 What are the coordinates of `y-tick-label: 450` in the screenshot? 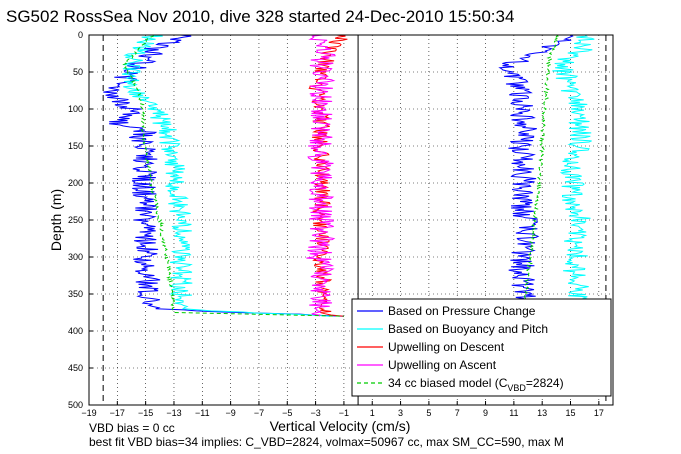 It's located at (75, 368).